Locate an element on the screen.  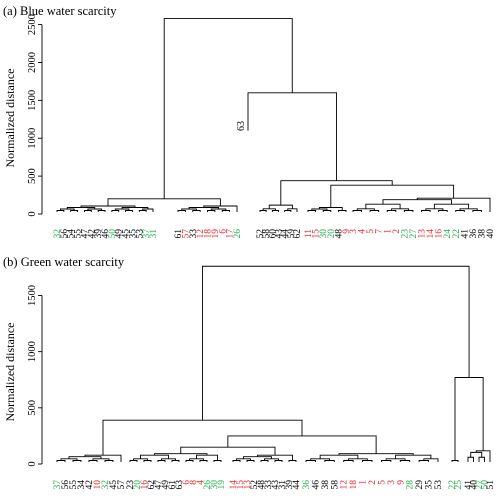
leaf-label: 45 is located at coordinates (114, 485).